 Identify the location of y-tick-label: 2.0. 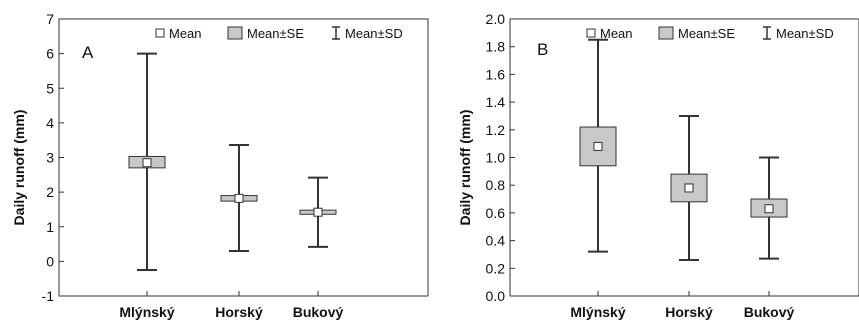
(496, 19).